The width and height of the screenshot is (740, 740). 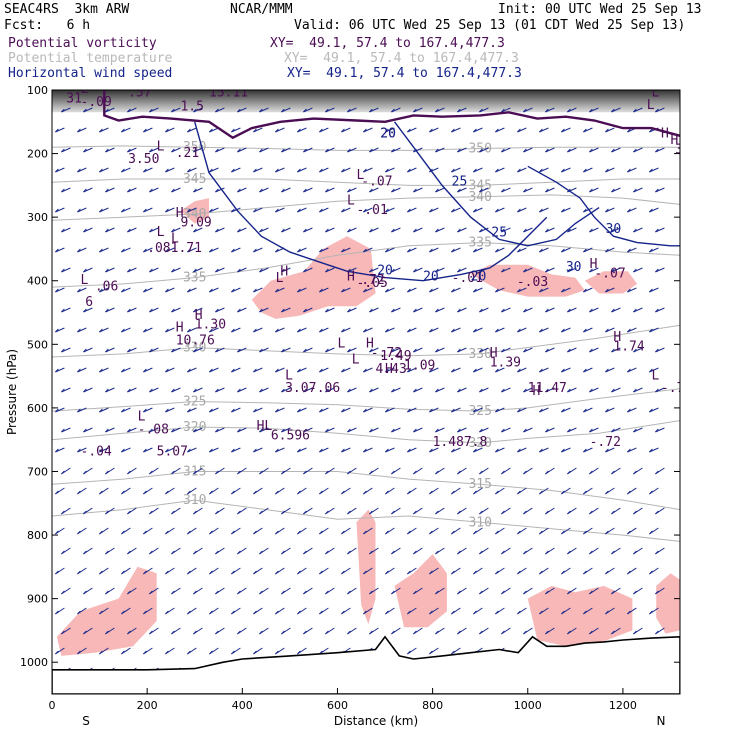 I want to click on field-label-wind: Horizontal wind speed, so click(x=90, y=73).